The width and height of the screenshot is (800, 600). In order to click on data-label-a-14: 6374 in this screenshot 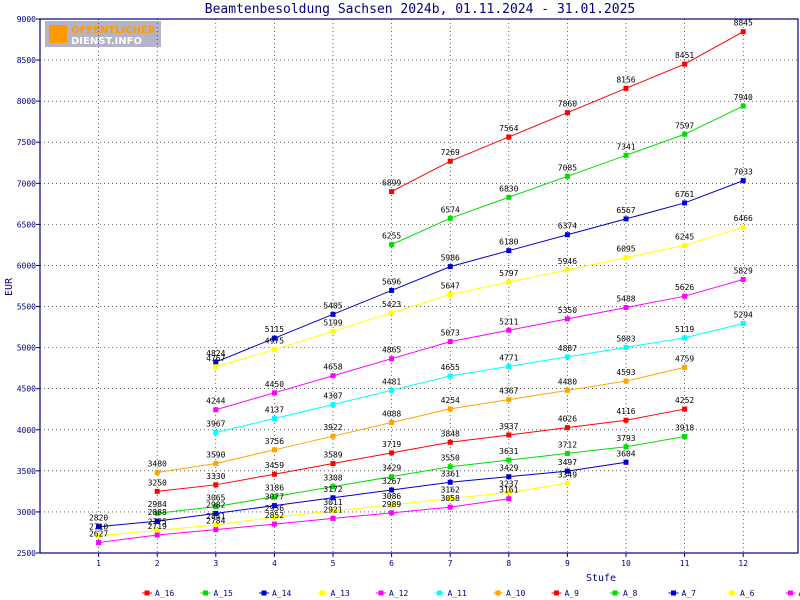, I will do `click(567, 226)`.